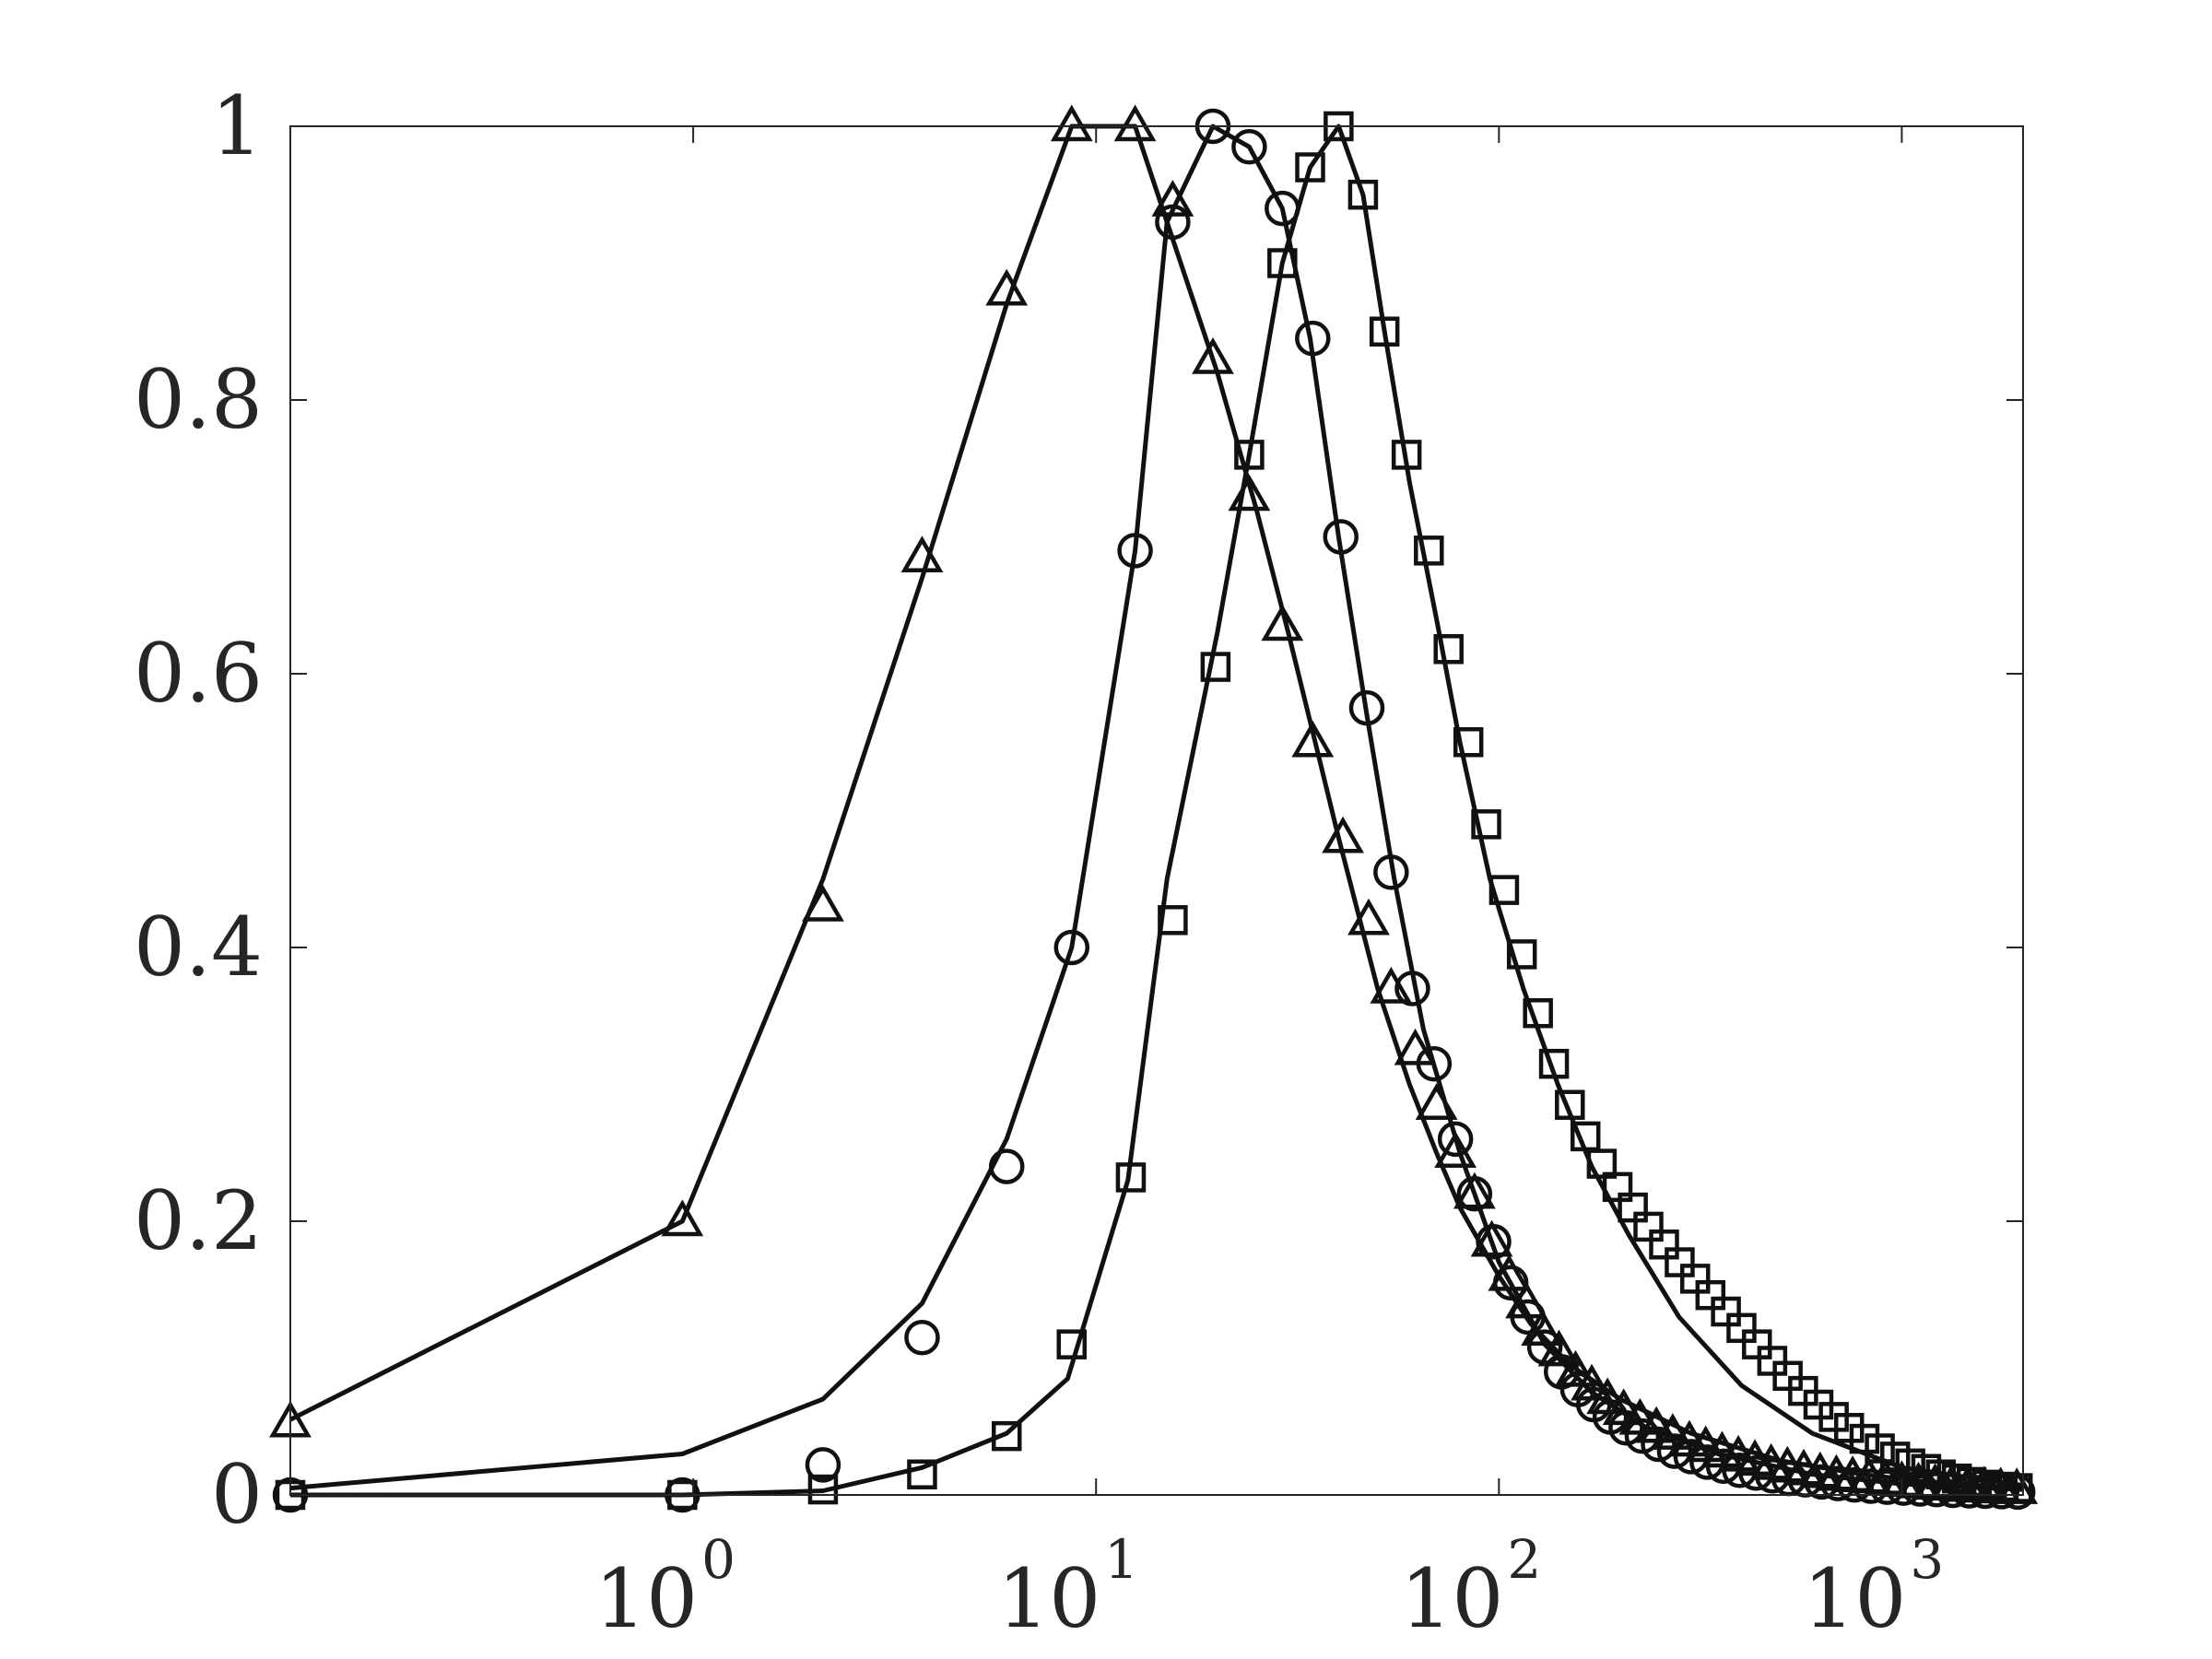  I want to click on y-tick-label: 0.4, so click(198, 947).